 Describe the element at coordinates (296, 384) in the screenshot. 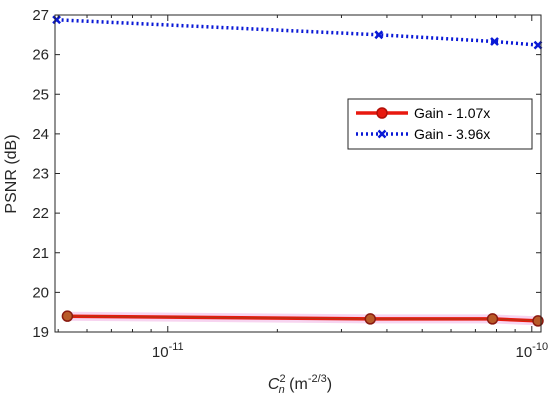

I see `x-axis-title-unit: (m` at that location.